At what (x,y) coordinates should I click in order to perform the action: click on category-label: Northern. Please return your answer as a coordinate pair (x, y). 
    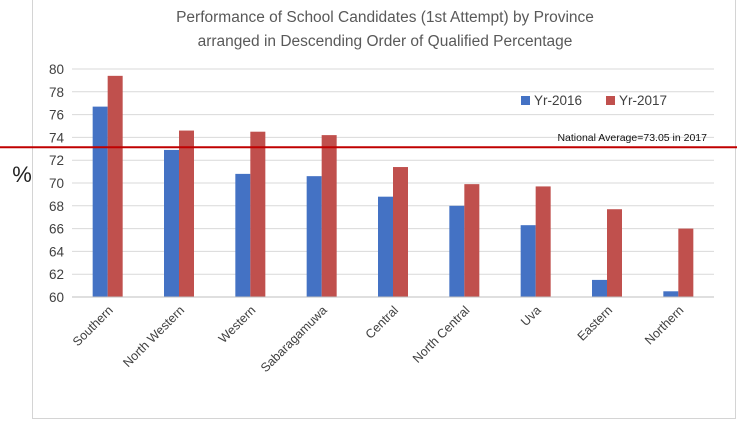
    Looking at the image, I should click on (664, 325).